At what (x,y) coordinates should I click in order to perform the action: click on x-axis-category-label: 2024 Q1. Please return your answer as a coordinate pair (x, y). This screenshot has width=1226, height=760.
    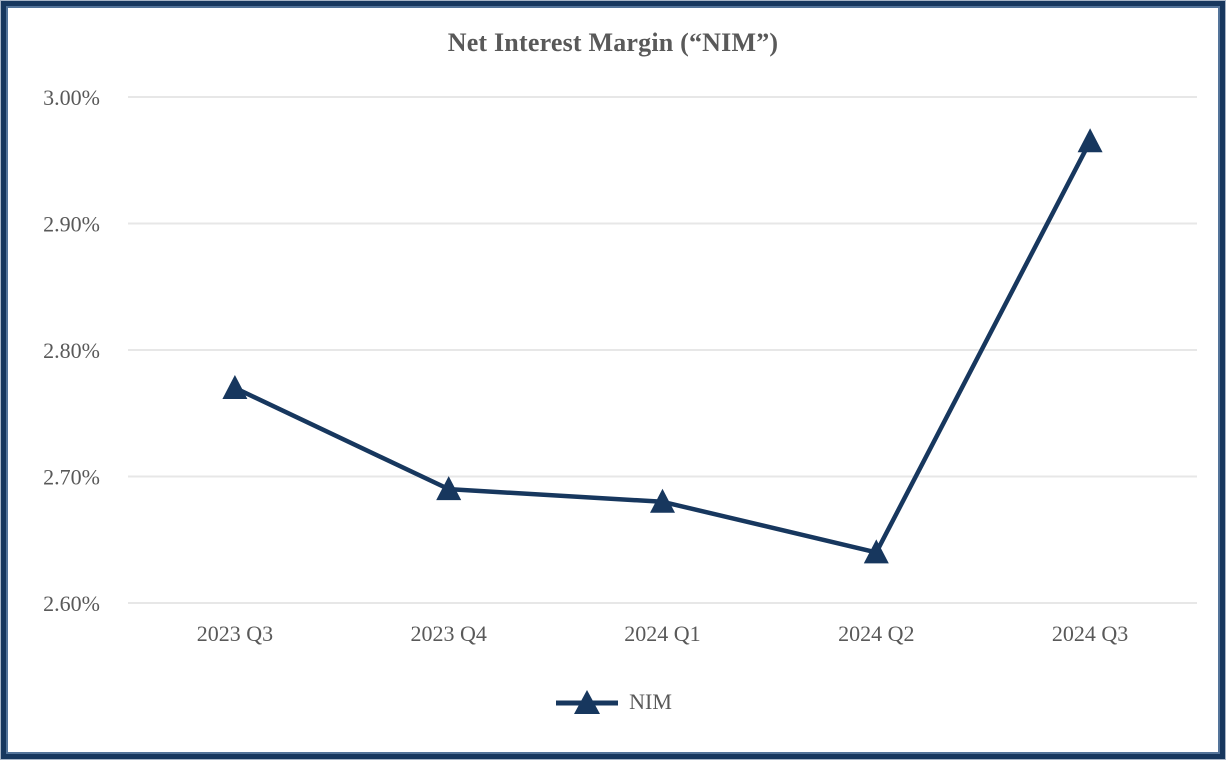
    Looking at the image, I should click on (662, 633).